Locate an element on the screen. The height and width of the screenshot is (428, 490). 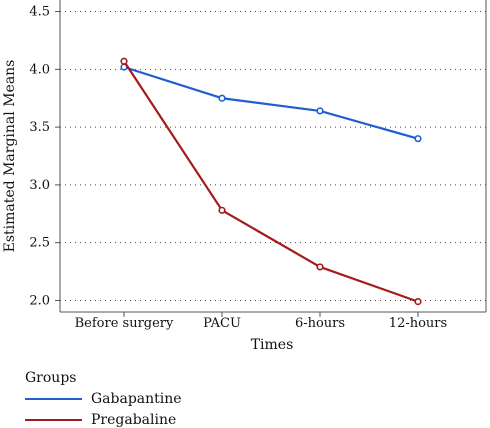
legend-title: Groups is located at coordinates (50, 378).